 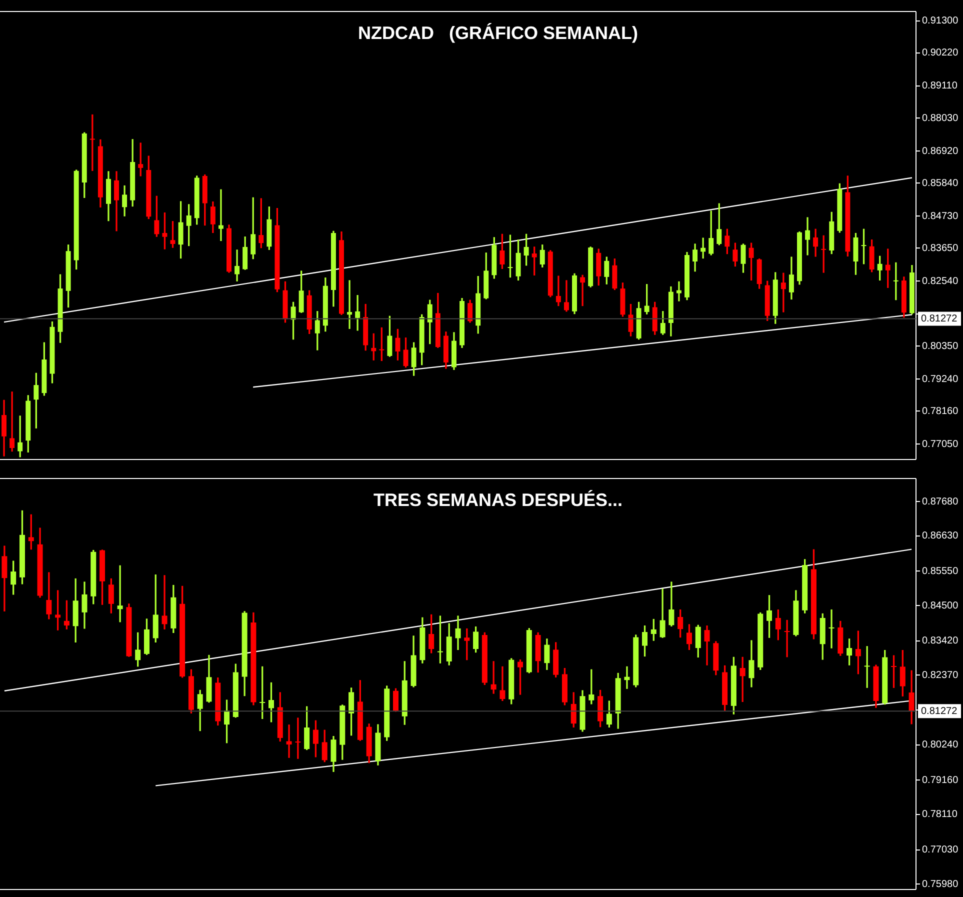 What do you see at coordinates (940, 675) in the screenshot?
I see `y-tick-label: 0.82370` at bounding box center [940, 675].